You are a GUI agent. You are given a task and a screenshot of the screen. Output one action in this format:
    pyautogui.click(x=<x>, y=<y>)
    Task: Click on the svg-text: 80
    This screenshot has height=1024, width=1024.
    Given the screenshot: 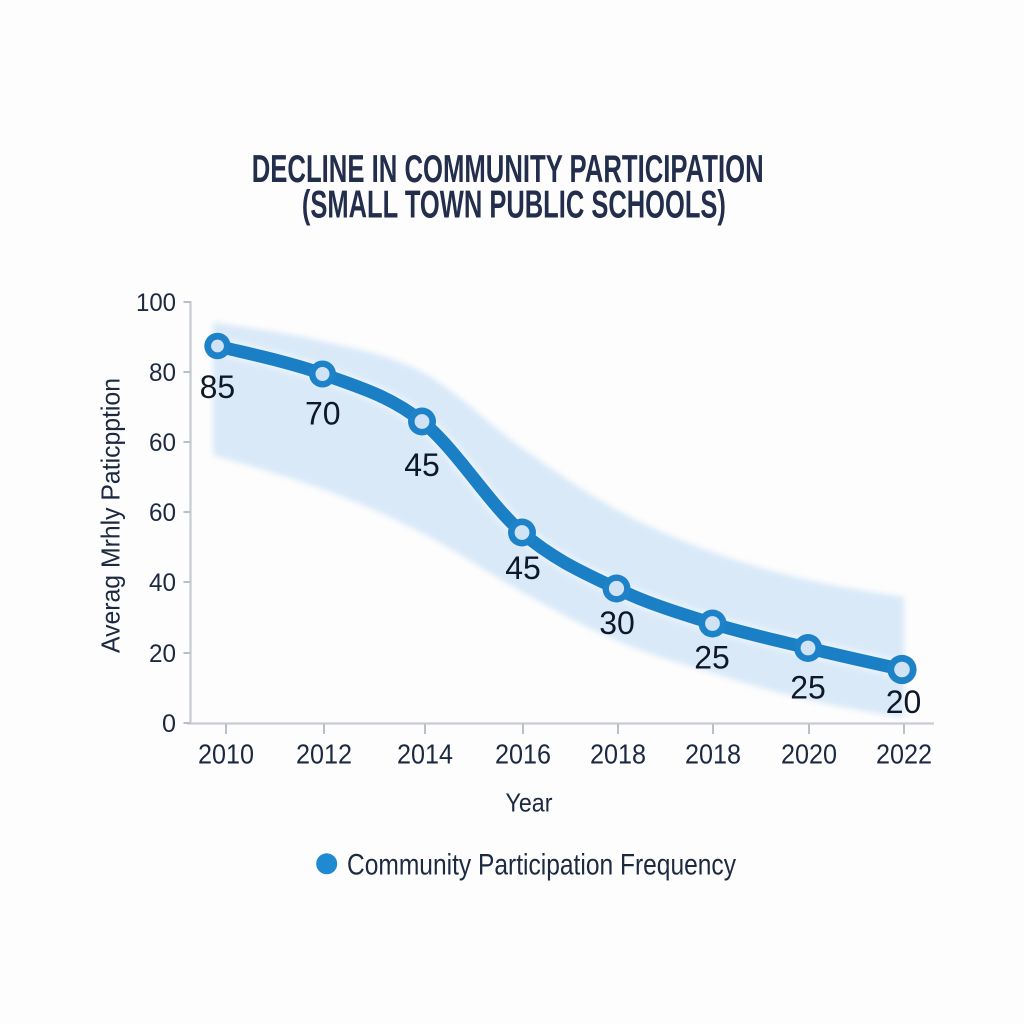 What is the action you would take?
    pyautogui.click(x=162, y=373)
    